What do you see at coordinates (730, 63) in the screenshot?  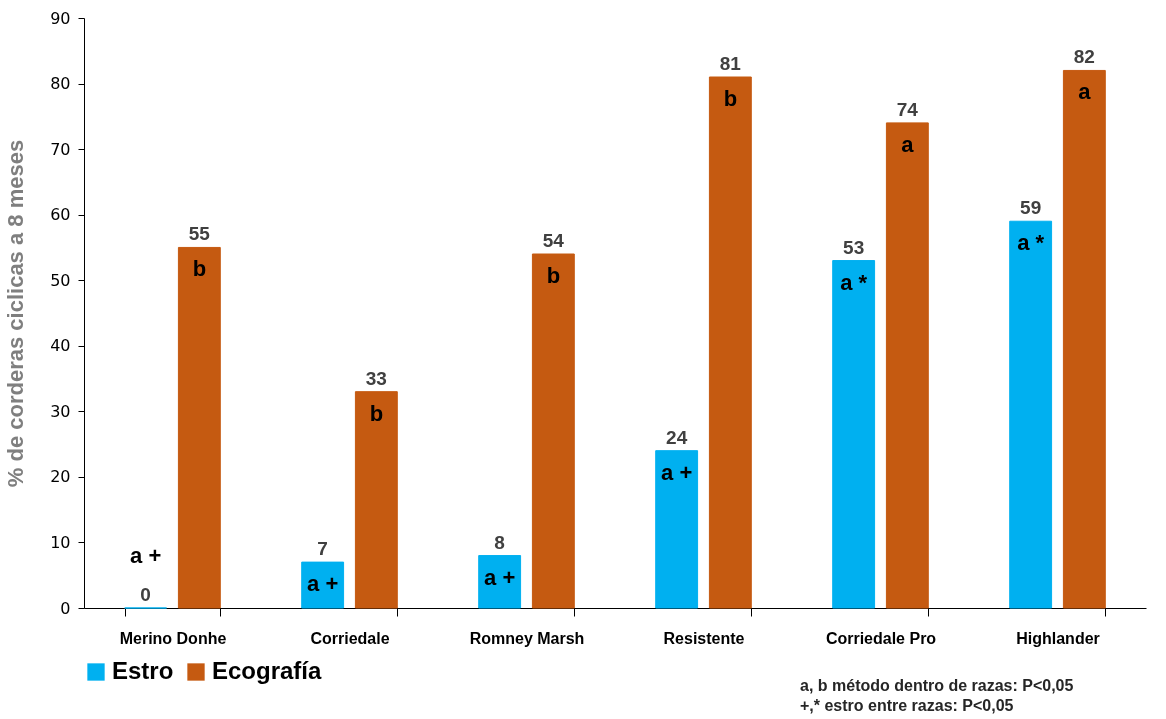 I see `data-label: 81` at bounding box center [730, 63].